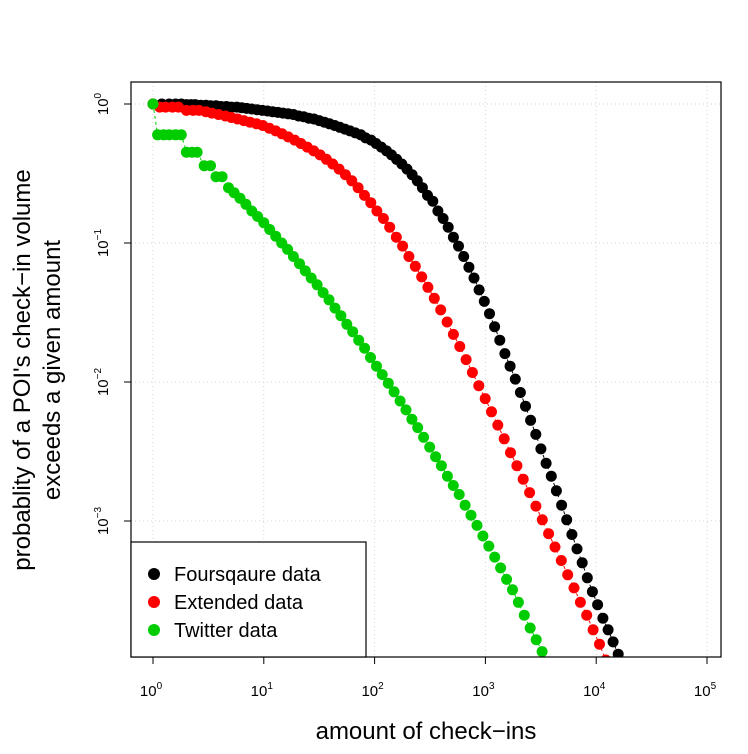 Image resolution: width=748 pixels, height=754 pixels. Describe the element at coordinates (52, 370) in the screenshot. I see `y-axis-label-line-2: exceeds a given amount` at that location.